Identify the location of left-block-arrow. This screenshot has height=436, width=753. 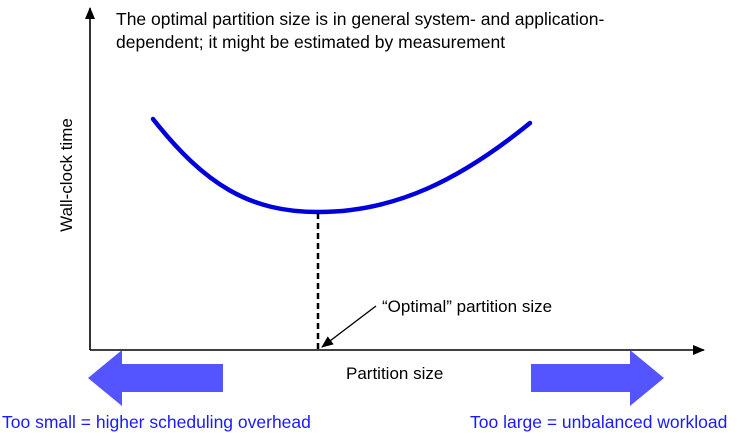
(155, 378).